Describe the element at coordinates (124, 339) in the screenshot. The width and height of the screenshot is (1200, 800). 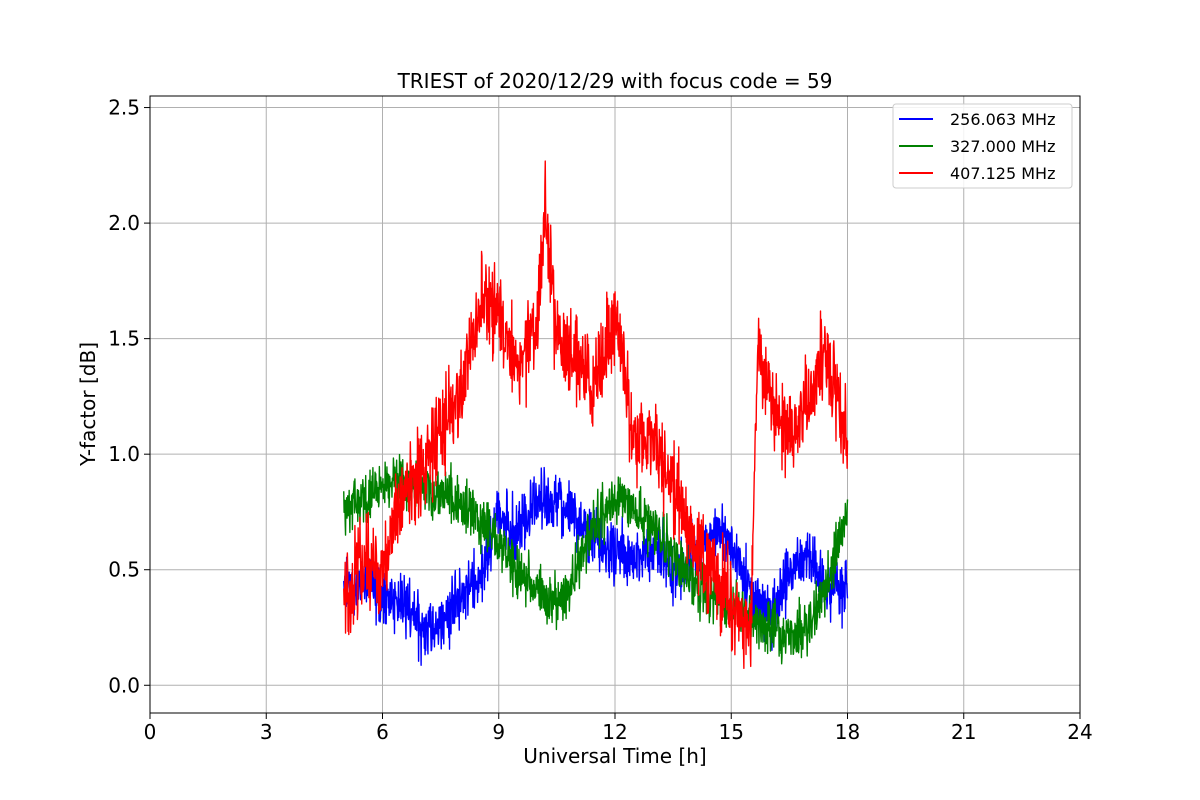
I see `y-tick-label: 1.5` at that location.